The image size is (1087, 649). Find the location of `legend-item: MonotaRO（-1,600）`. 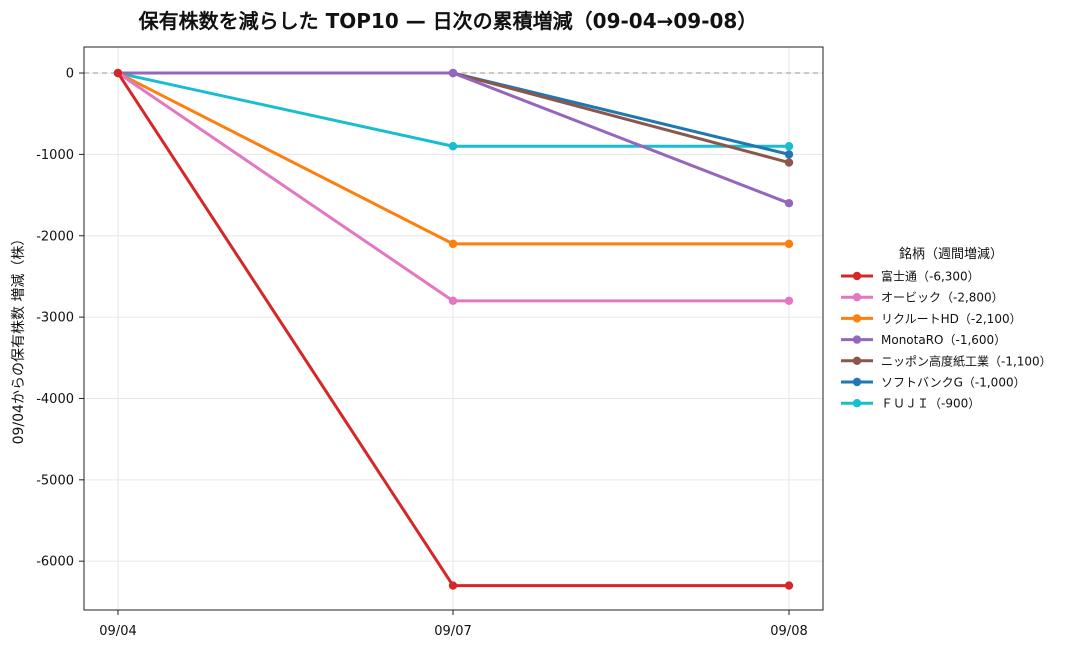

legend-item: MonotaRO（-1,600） is located at coordinates (923, 340).